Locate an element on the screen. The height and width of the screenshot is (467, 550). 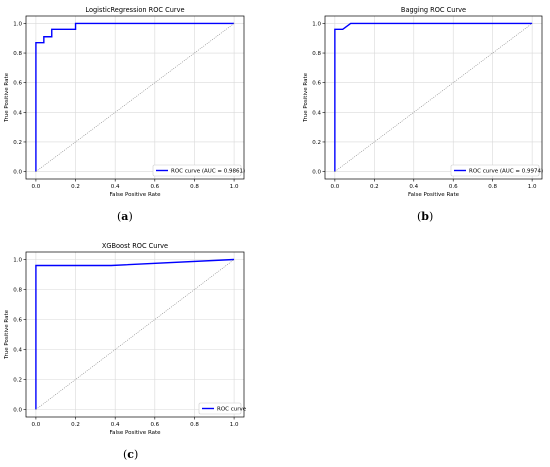
panel-label-c: (c) is located at coordinates (131, 454).